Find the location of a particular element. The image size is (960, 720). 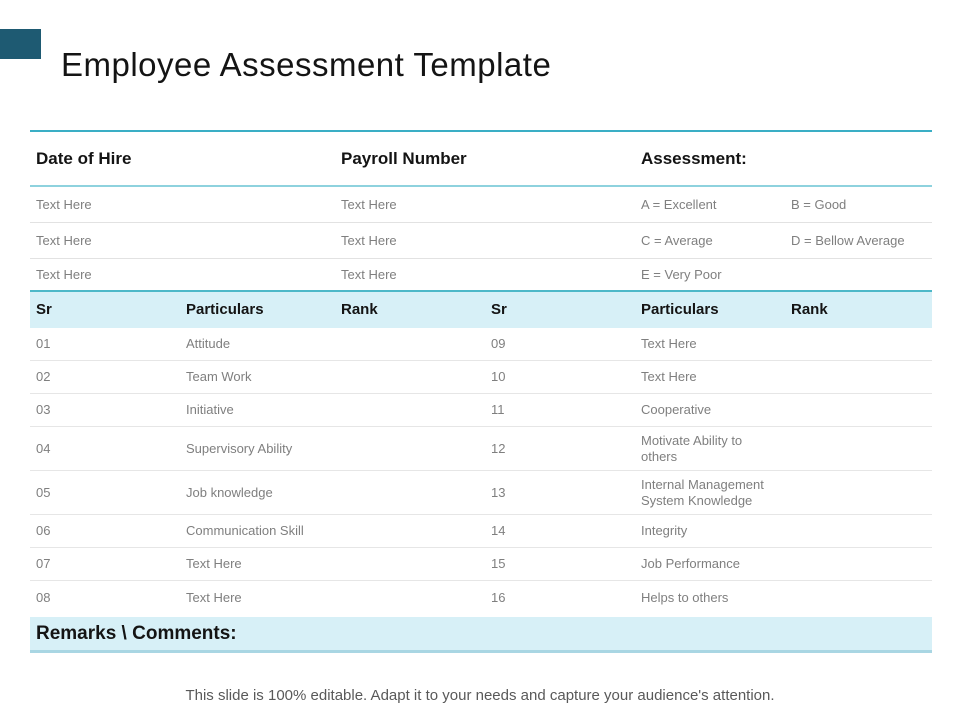

remarks-comments-label: Remarks \ Comments: is located at coordinates (136, 633).